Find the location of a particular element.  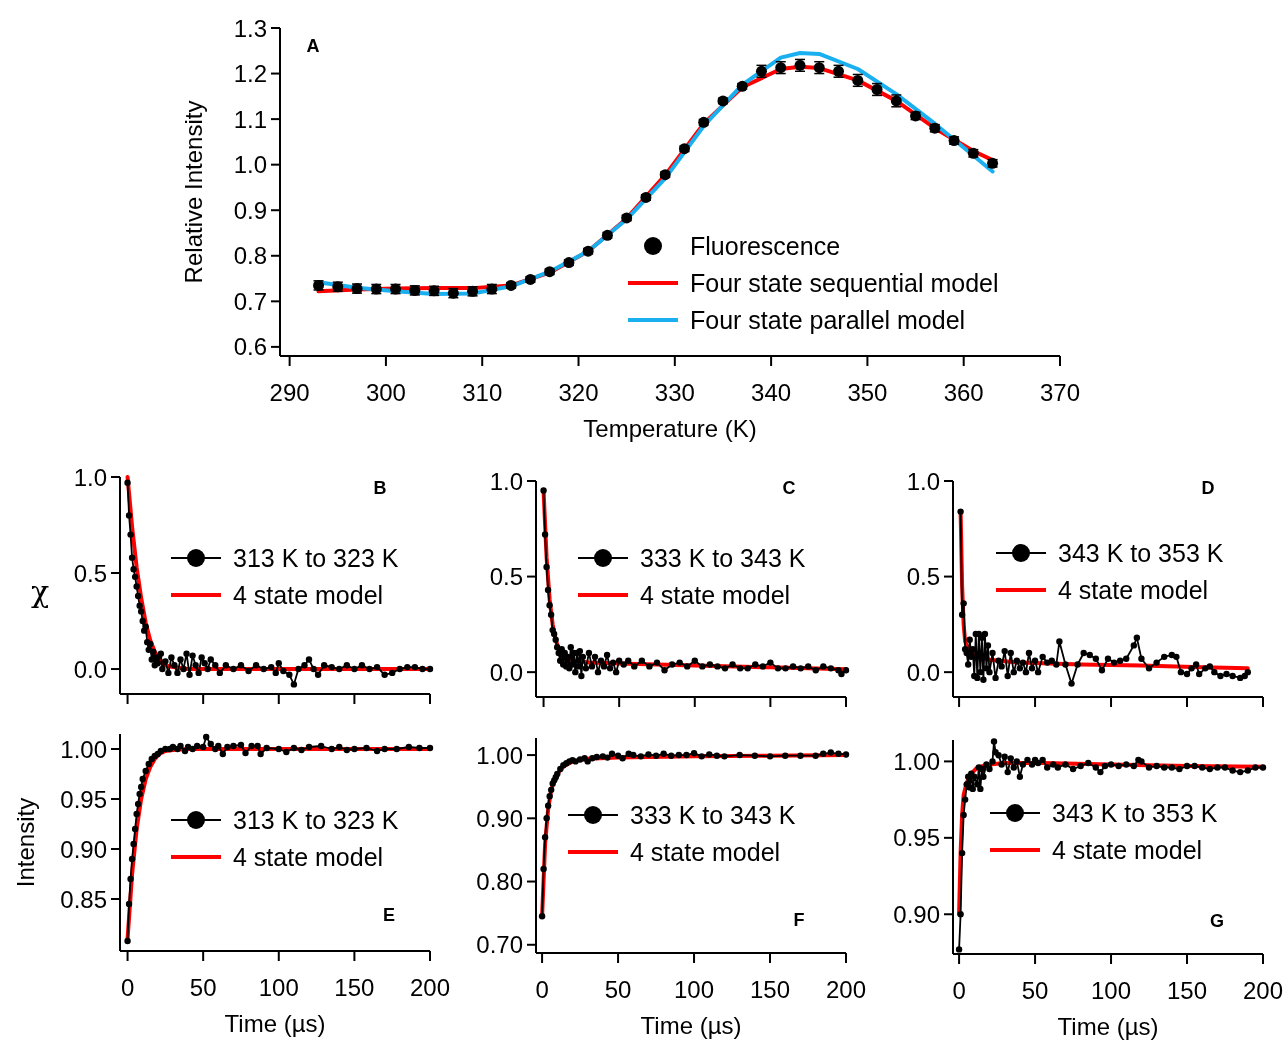

y-tick-label: 0.7 is located at coordinates (250, 301).